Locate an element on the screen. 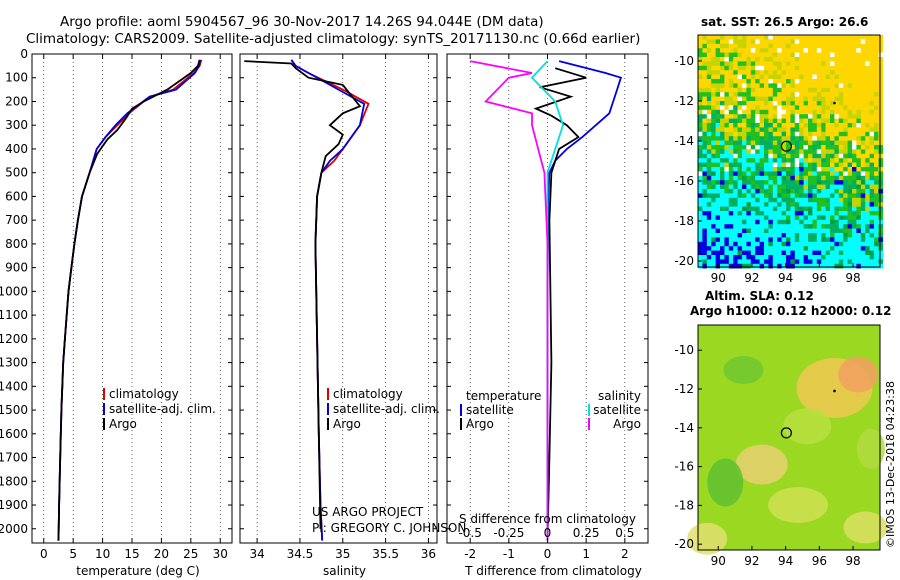 This screenshot has width=900, height=580. depth-tick-label: 700 is located at coordinates (16, 220).